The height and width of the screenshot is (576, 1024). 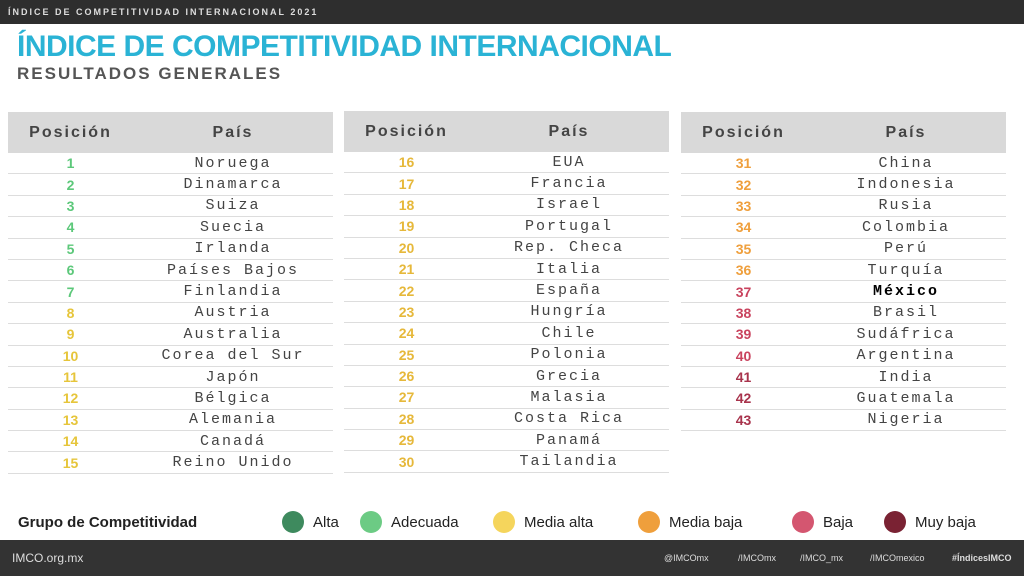 What do you see at coordinates (170, 399) in the screenshot?
I see `table-row: 12 Bélgica` at bounding box center [170, 399].